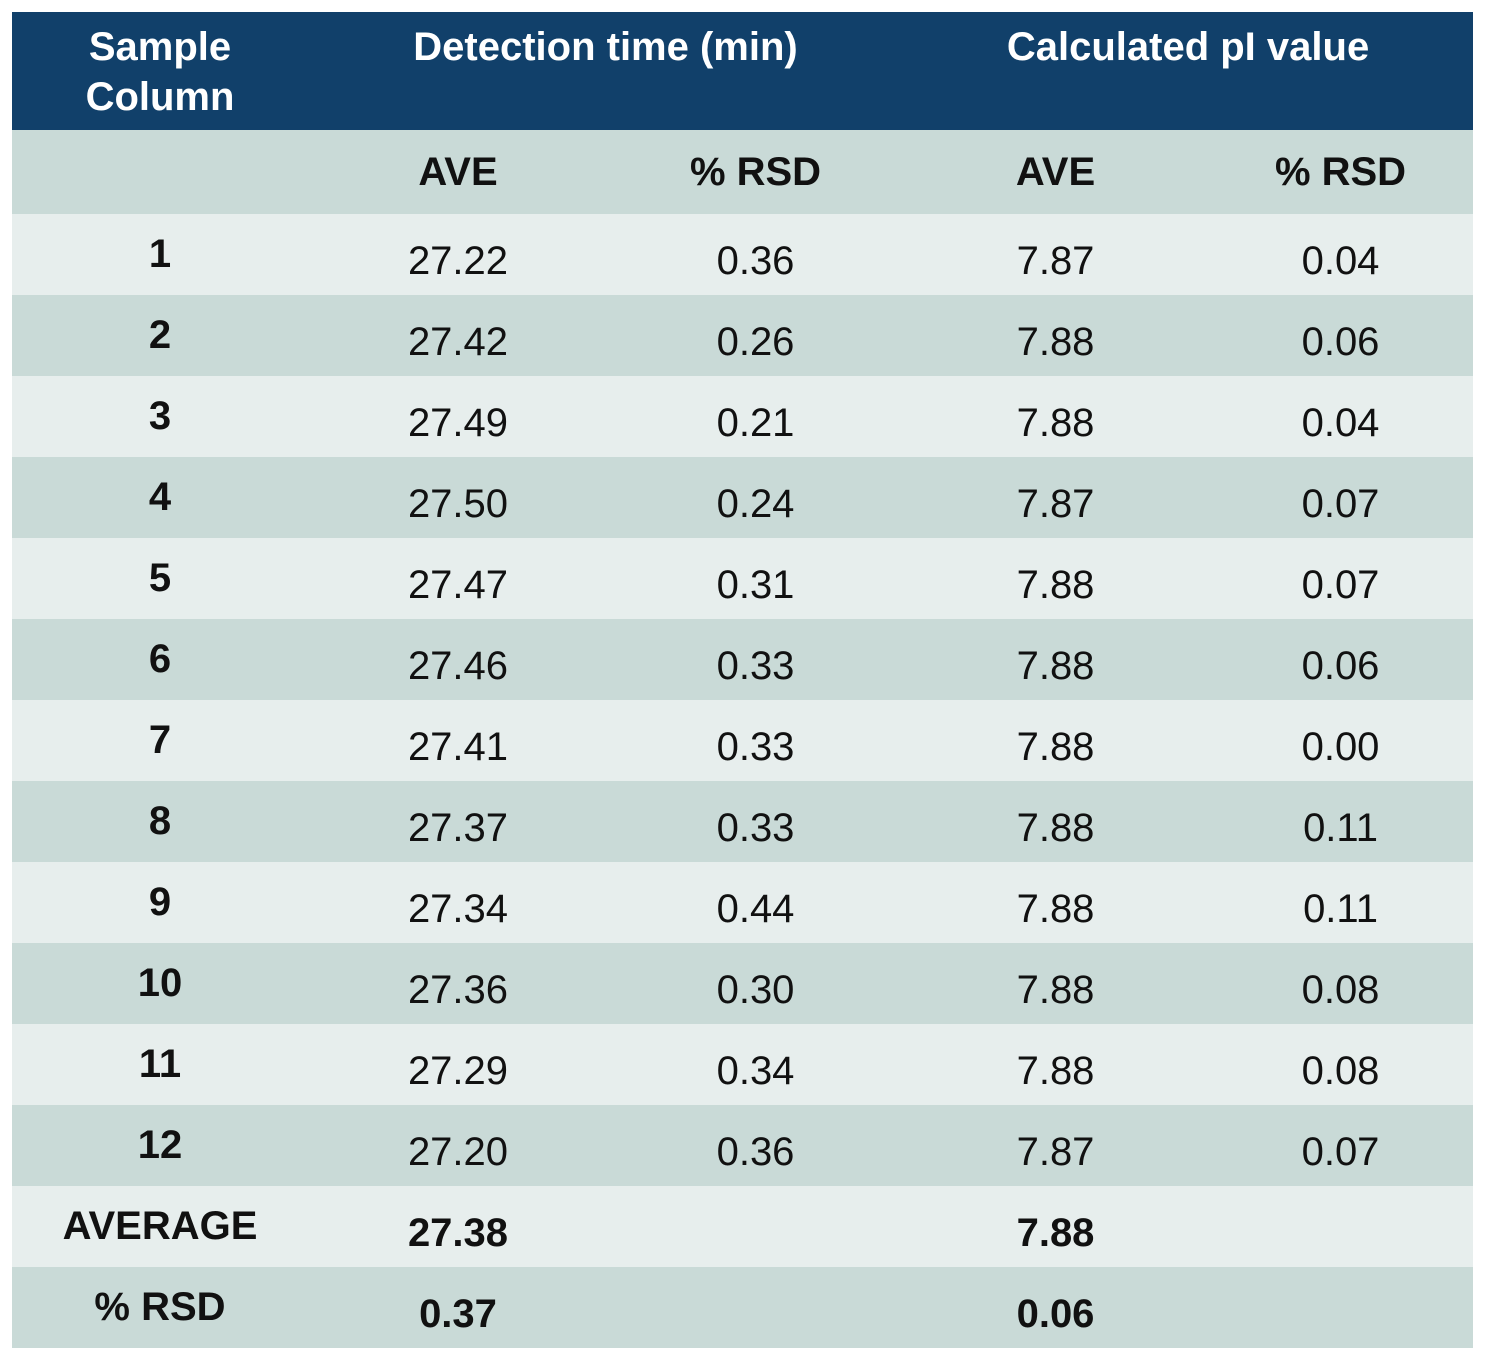 This screenshot has width=1486, height=1348. I want to click on subheader-dt-ave: AVE, so click(458, 172).